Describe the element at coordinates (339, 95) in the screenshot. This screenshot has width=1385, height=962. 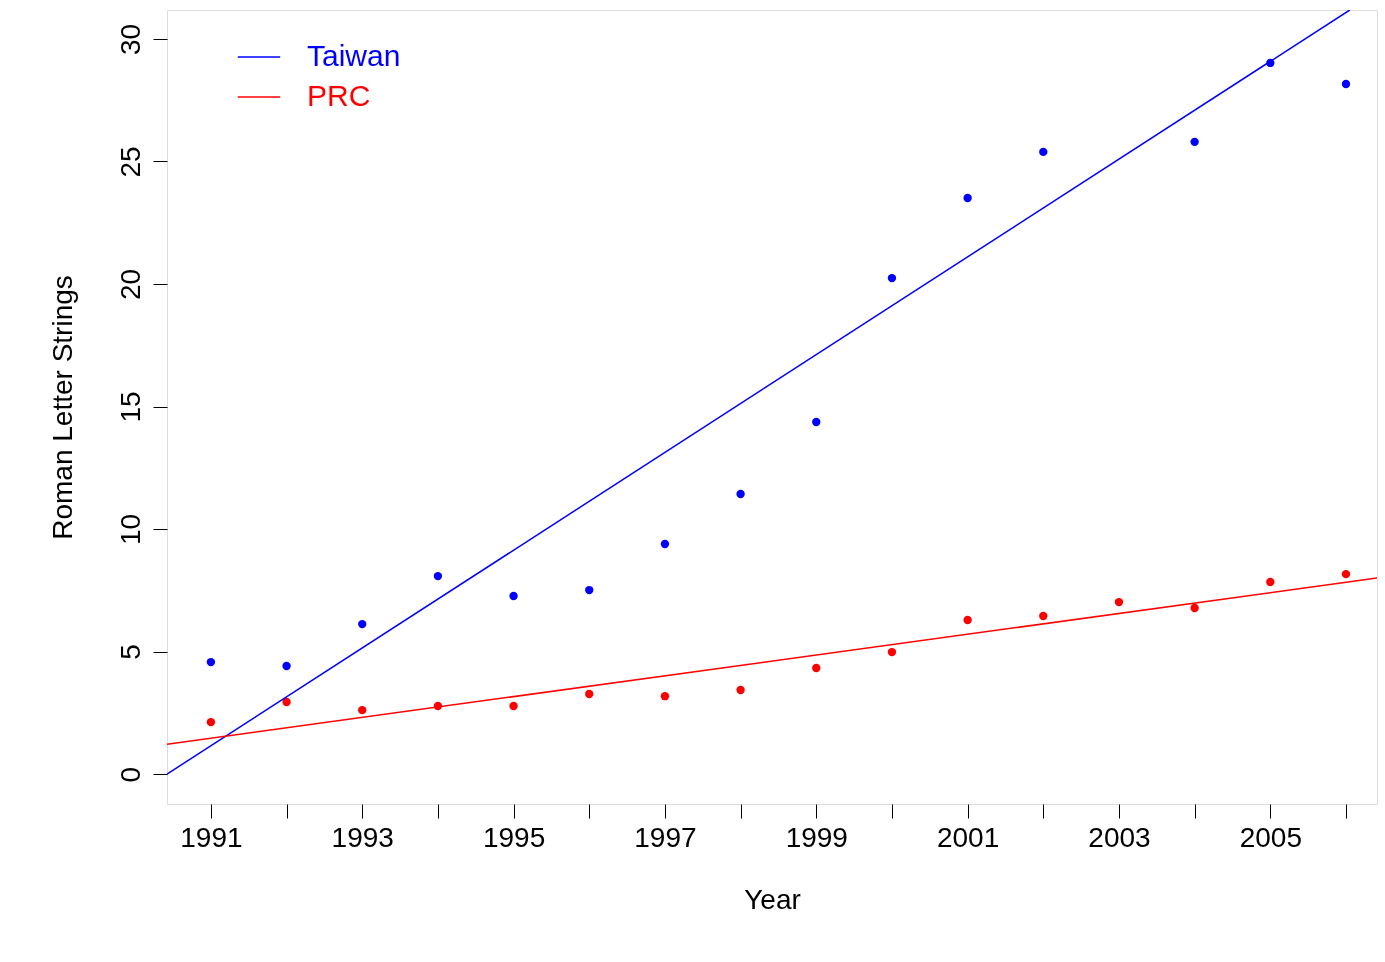
I see `legend-label: PRC` at that location.